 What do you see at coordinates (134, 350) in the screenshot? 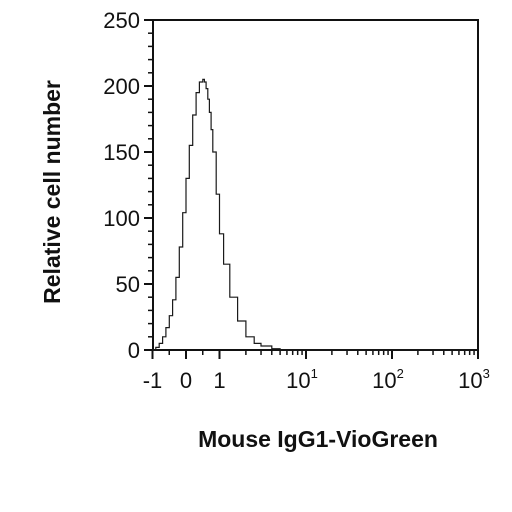
I see `y-tick-label: 0` at bounding box center [134, 350].